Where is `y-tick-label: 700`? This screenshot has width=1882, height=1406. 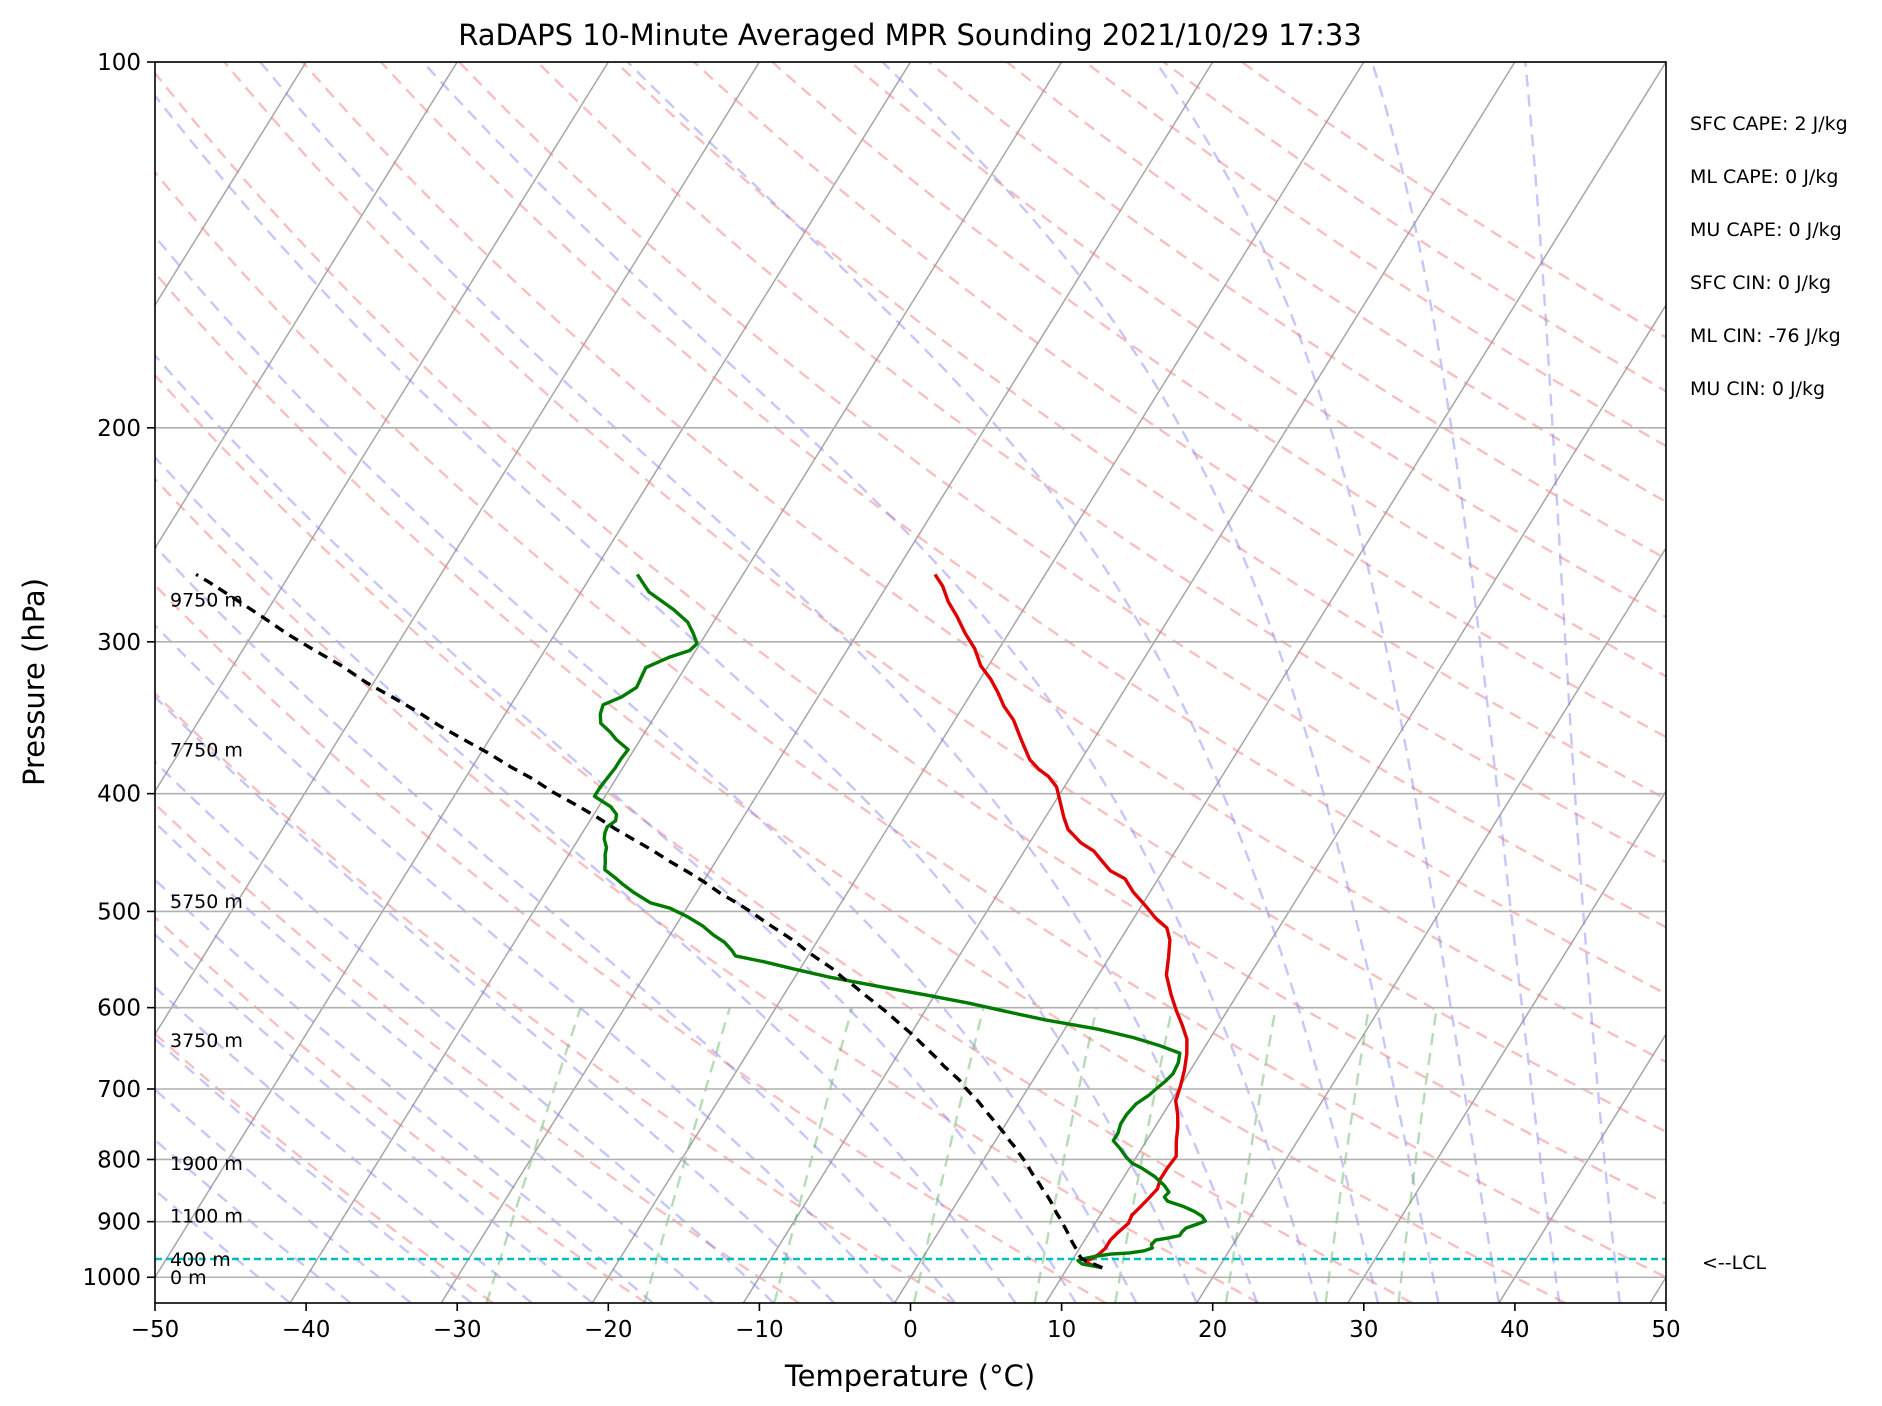
y-tick-label: 700 is located at coordinates (119, 1090).